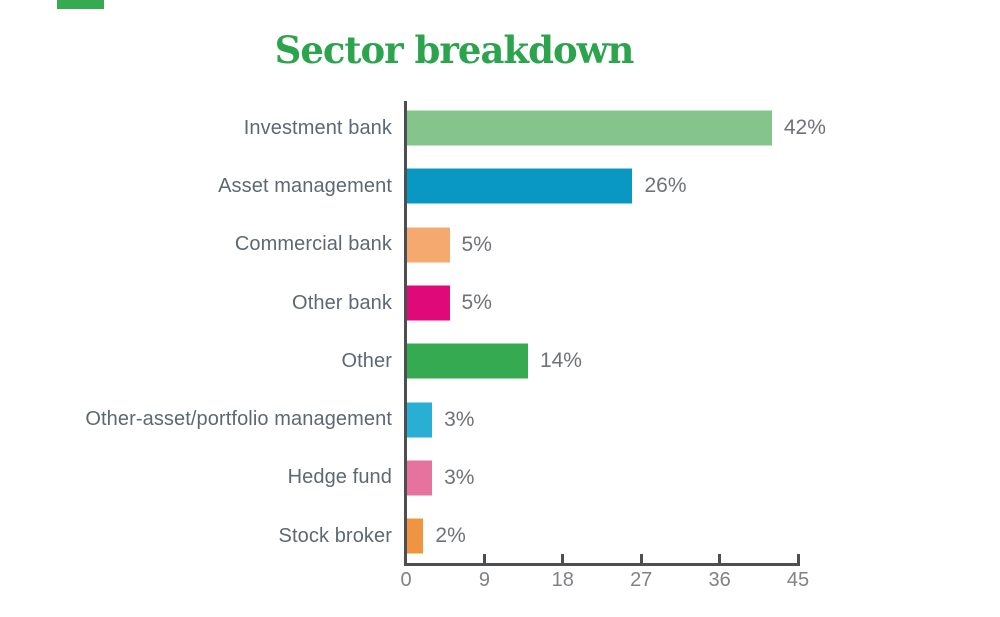 The image size is (1000, 617). What do you see at coordinates (641, 580) in the screenshot?
I see `x-axis-tick-label: 27` at bounding box center [641, 580].